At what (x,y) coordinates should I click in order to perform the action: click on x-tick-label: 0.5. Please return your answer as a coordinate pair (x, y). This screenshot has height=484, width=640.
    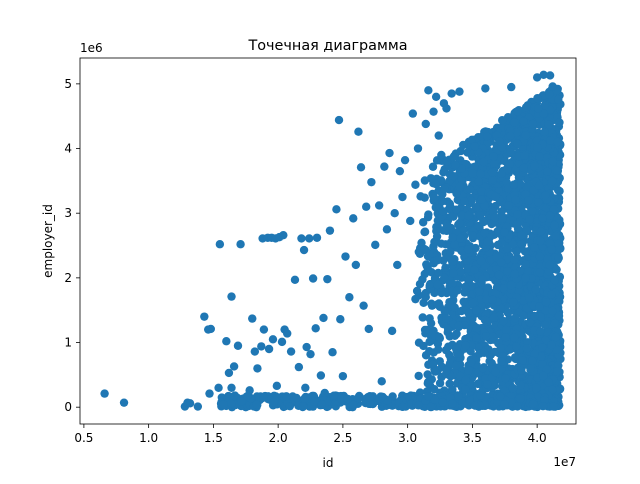
    Looking at the image, I should click on (83, 438).